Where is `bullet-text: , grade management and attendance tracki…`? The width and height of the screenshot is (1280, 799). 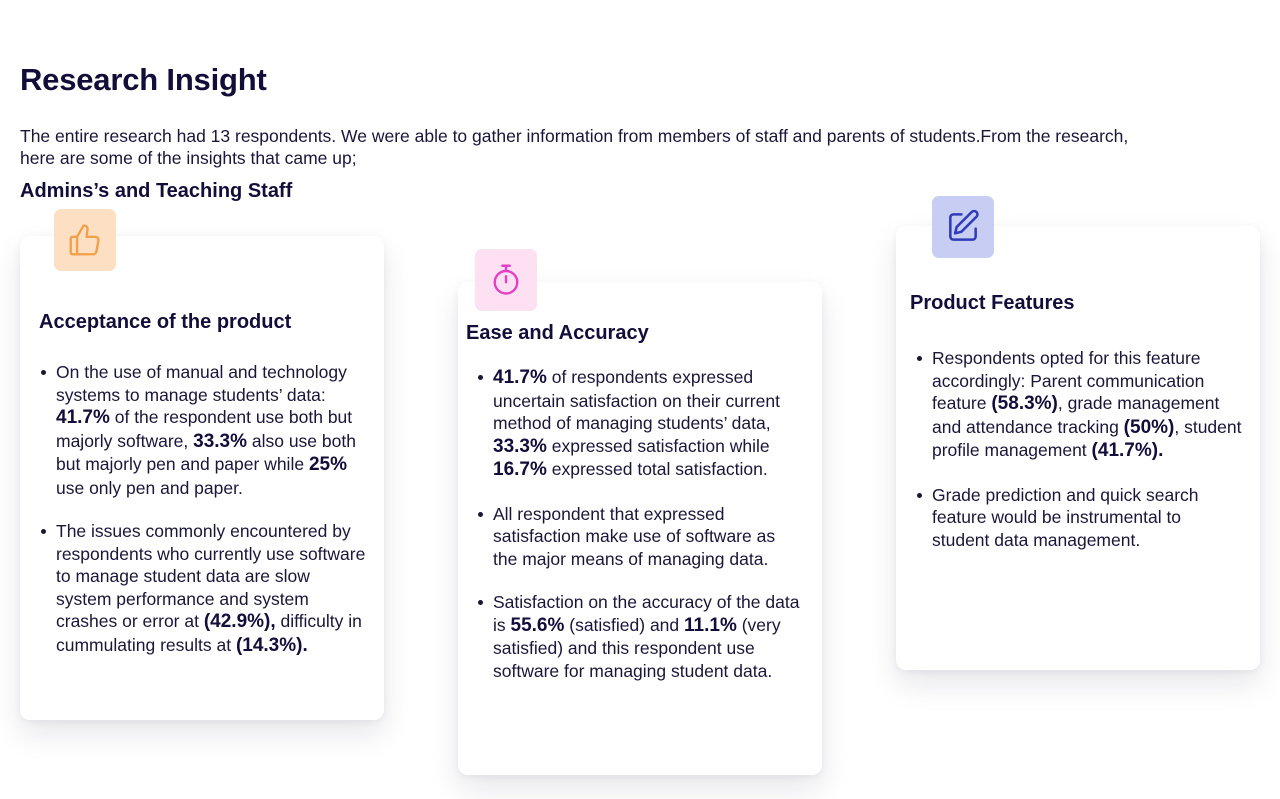
bullet-text: , grade management and attendance tracki… is located at coordinates (1076, 415).